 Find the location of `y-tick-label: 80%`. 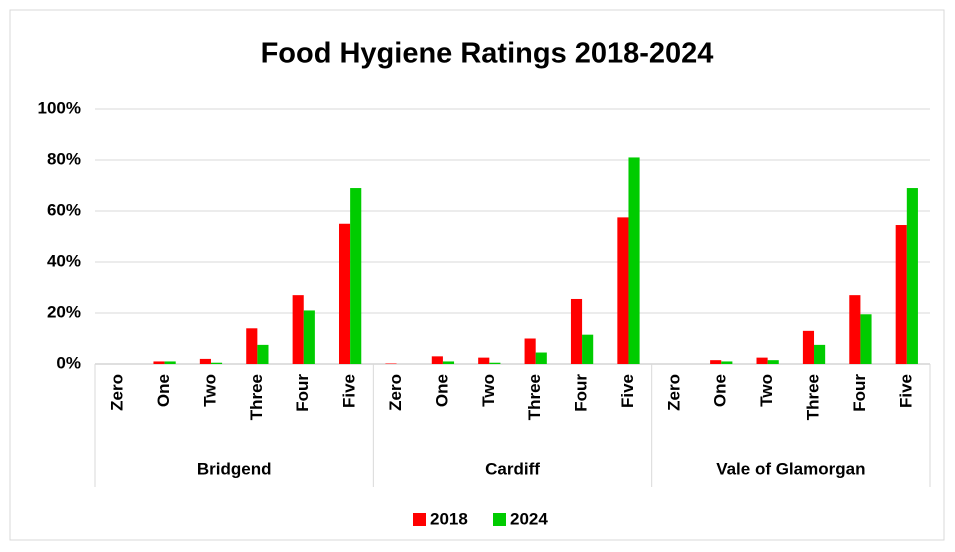

y-tick-label: 80% is located at coordinates (64, 158).